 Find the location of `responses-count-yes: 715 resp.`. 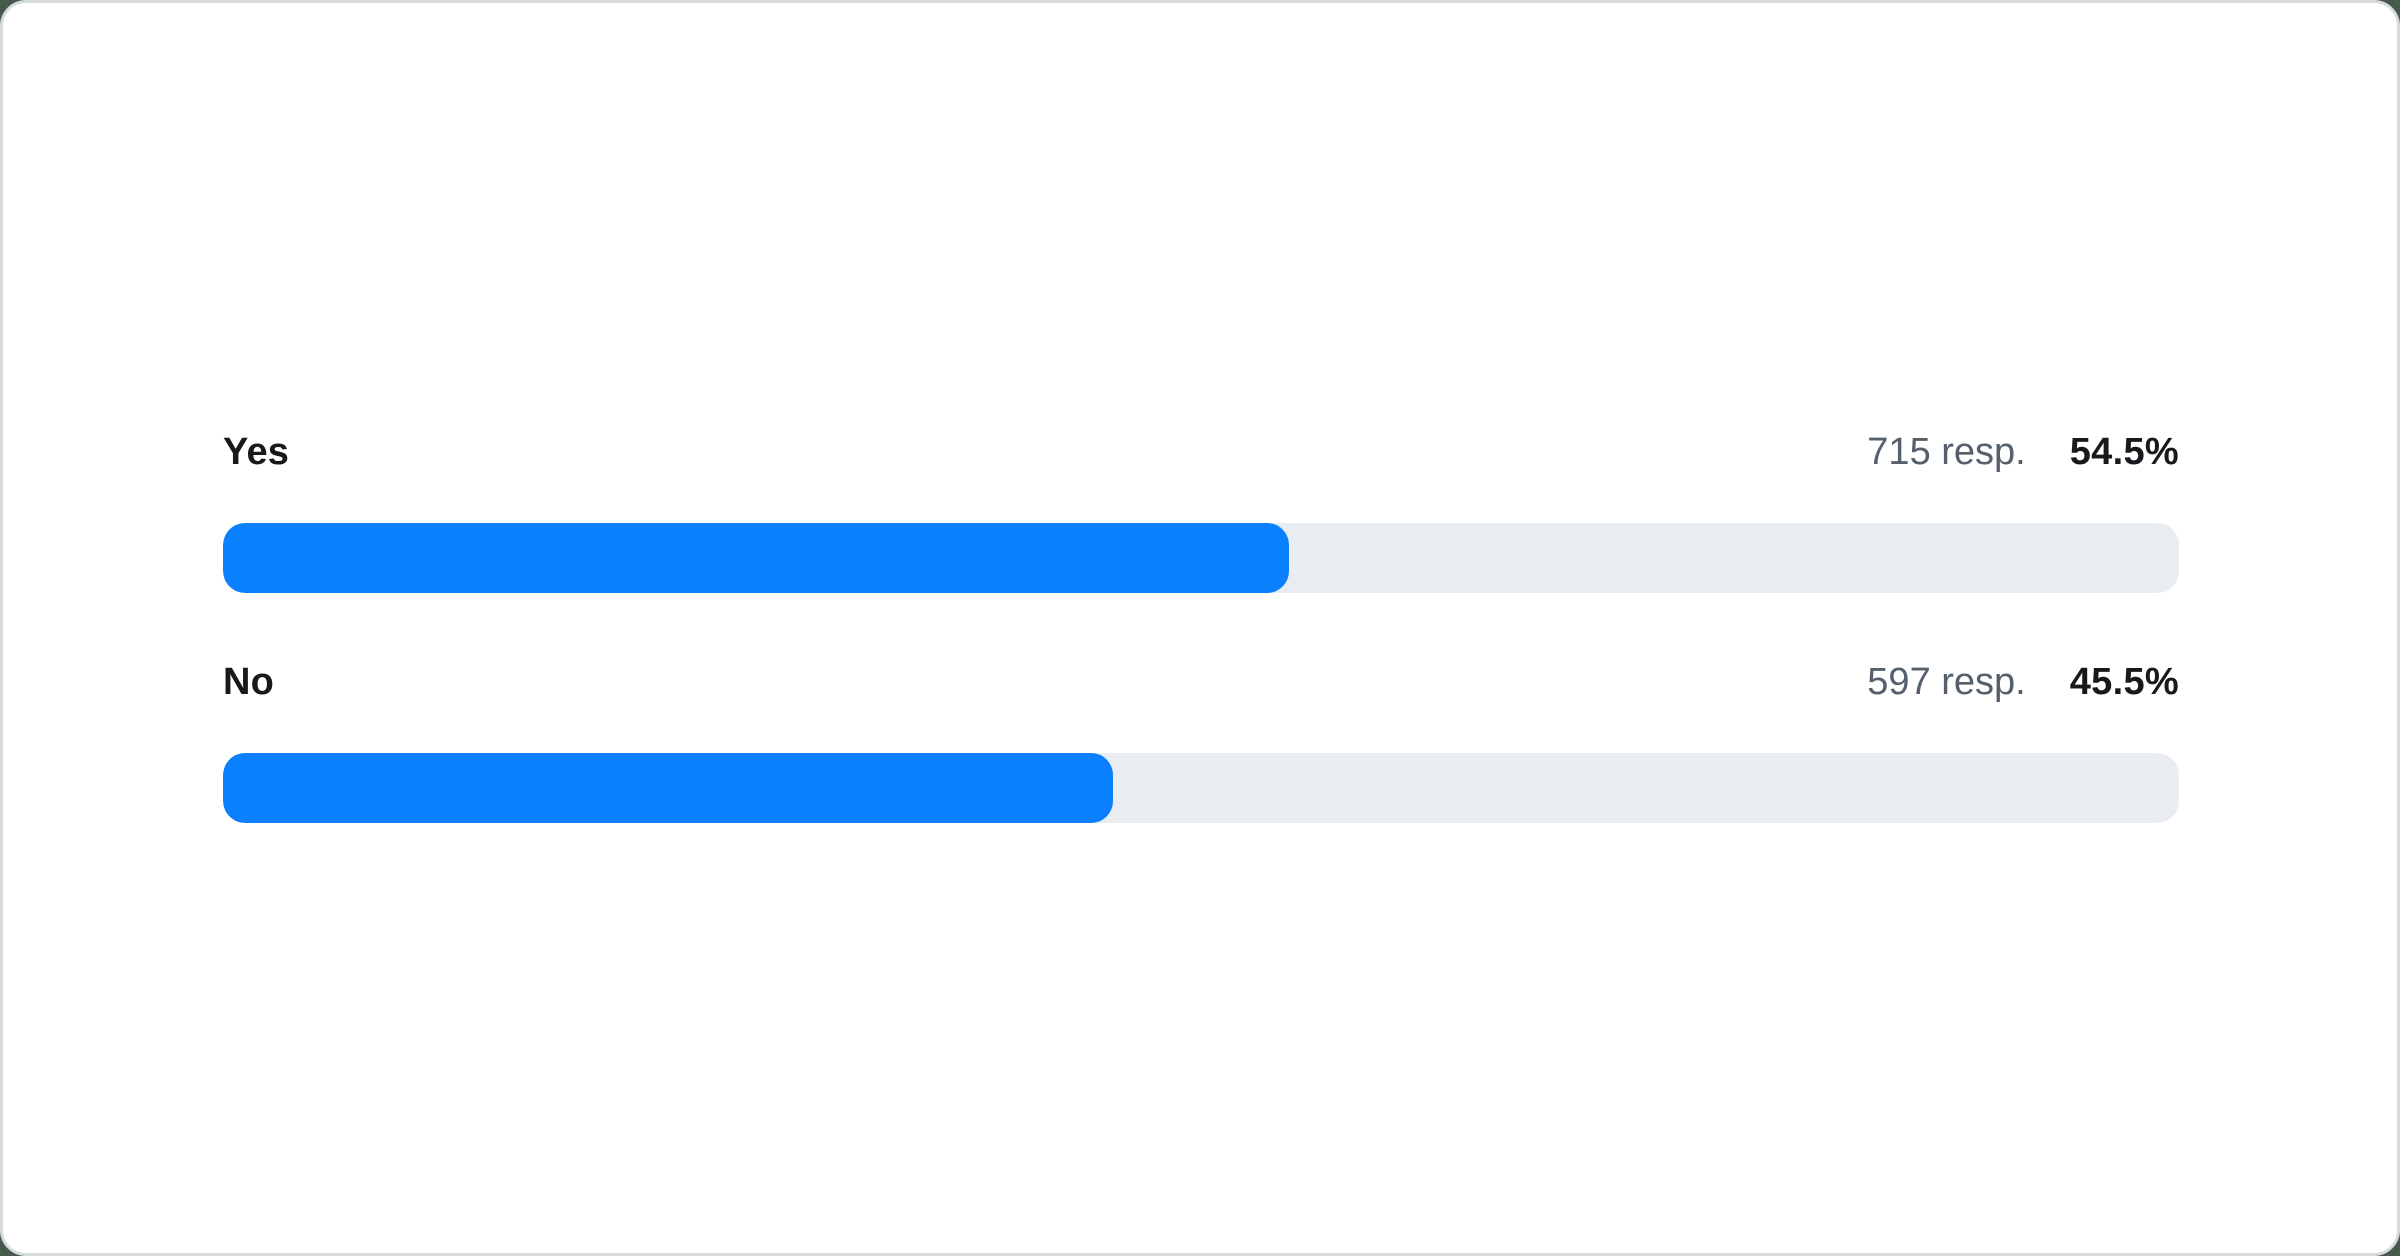

responses-count-yes: 715 resp. is located at coordinates (1946, 452).